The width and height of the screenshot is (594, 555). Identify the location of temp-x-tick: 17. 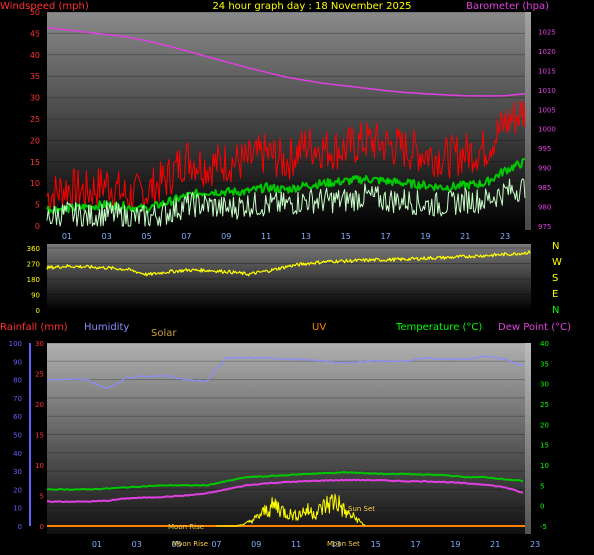
(415, 544).